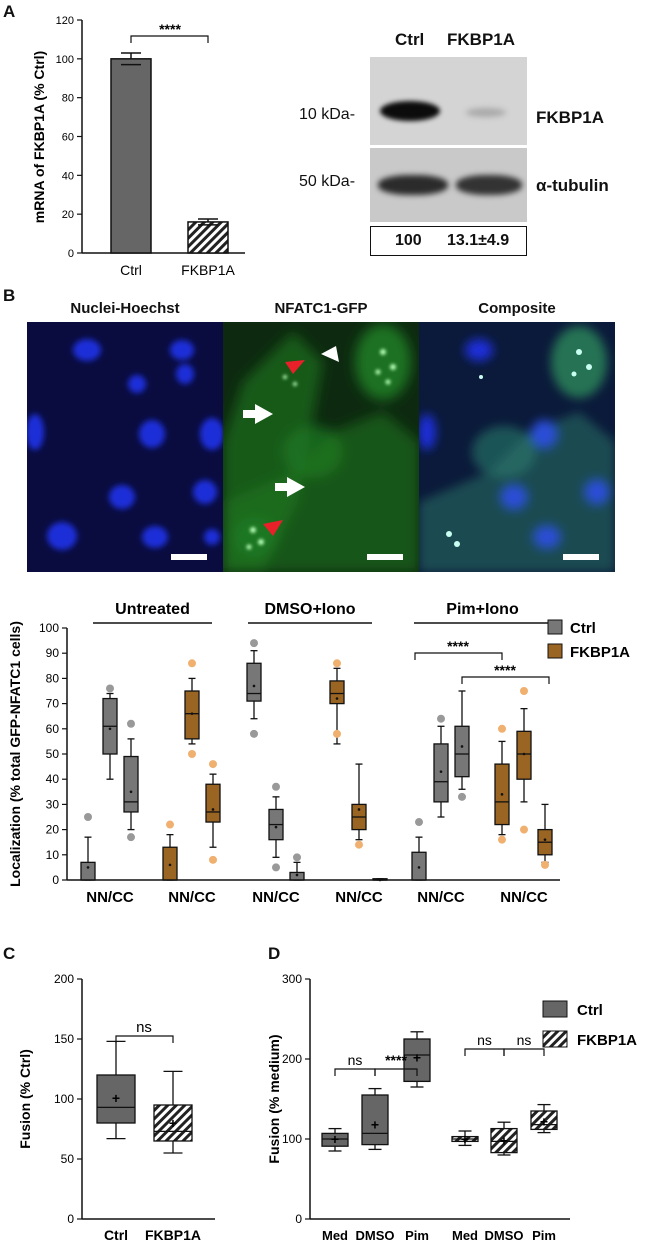 The image size is (645, 1248). What do you see at coordinates (292, 979) in the screenshot?
I see `y-tick-label: 300` at bounding box center [292, 979].